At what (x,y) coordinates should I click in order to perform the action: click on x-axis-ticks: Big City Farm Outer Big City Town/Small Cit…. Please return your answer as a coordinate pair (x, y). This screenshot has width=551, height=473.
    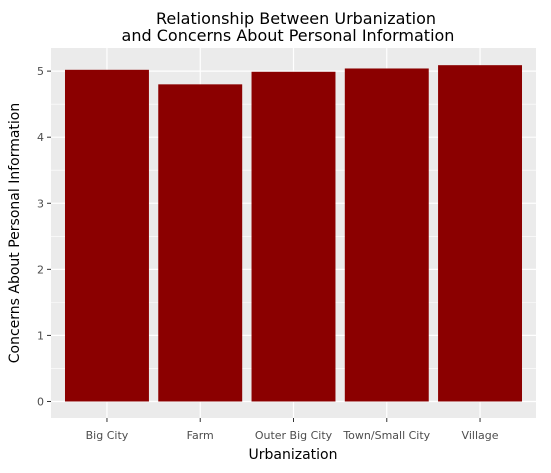
    Looking at the image, I should click on (292, 430).